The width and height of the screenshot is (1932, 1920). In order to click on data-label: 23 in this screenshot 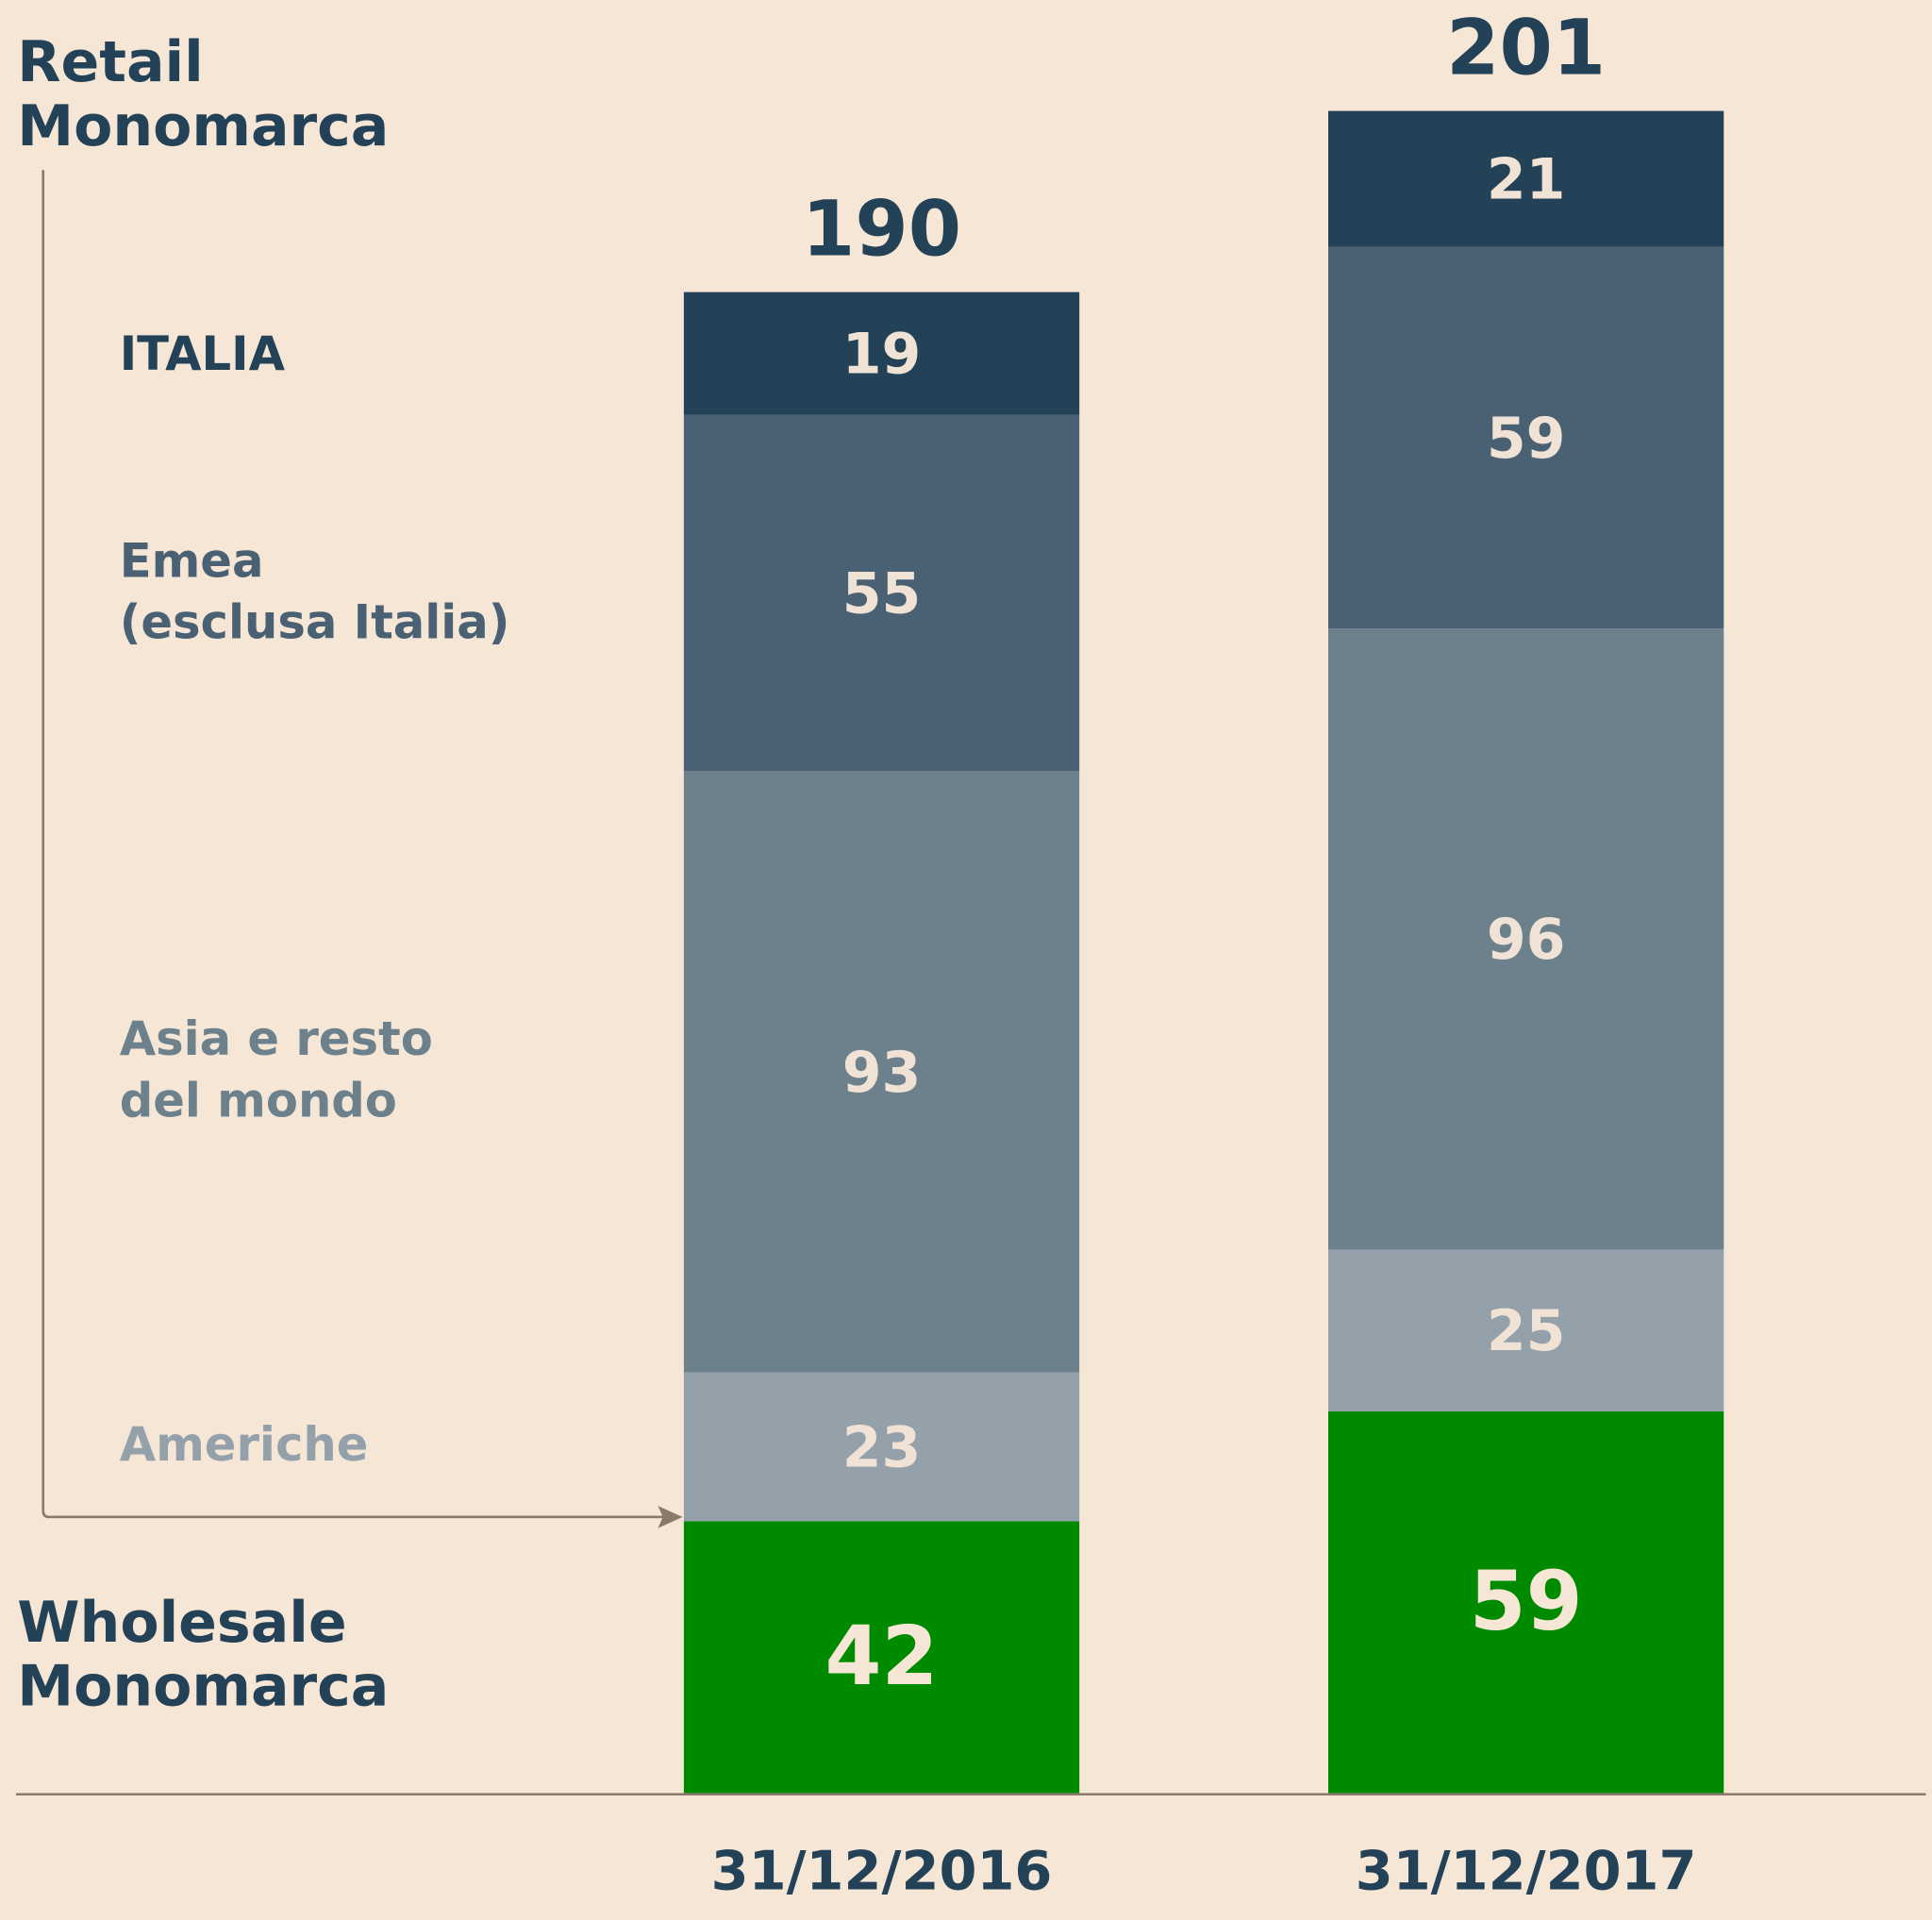, I will do `click(882, 1447)`.